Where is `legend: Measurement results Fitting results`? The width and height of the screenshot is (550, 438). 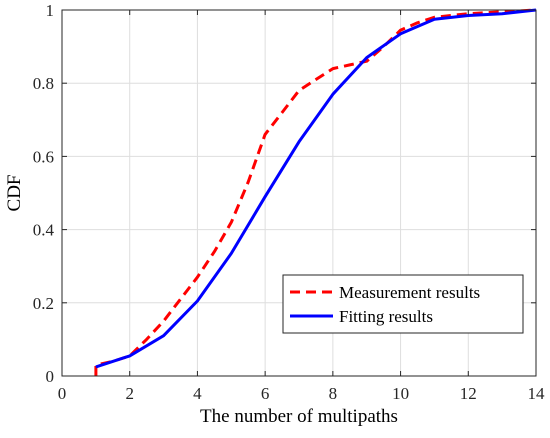
legend: Measurement results Fitting results is located at coordinates (403, 304).